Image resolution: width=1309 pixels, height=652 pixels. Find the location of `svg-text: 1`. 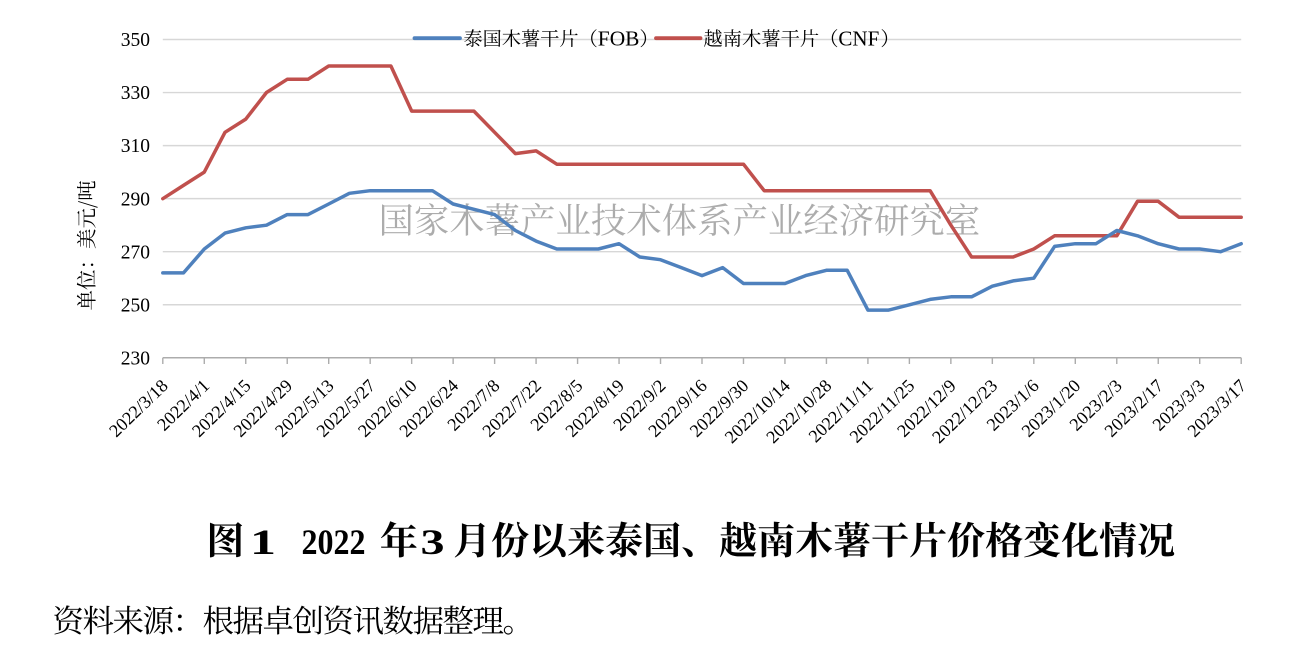

svg-text: 1 is located at coordinates (263, 542).